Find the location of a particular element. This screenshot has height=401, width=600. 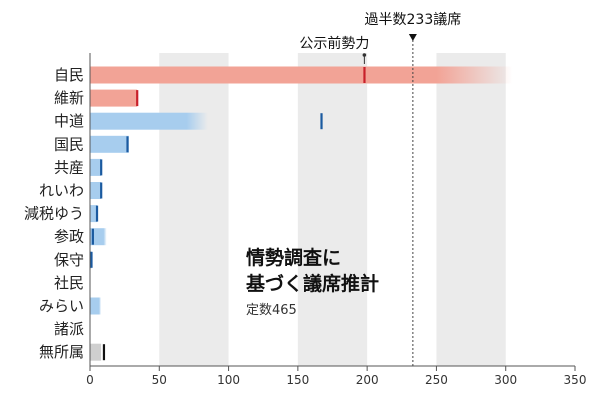

category-label: 参政 is located at coordinates (69, 237).